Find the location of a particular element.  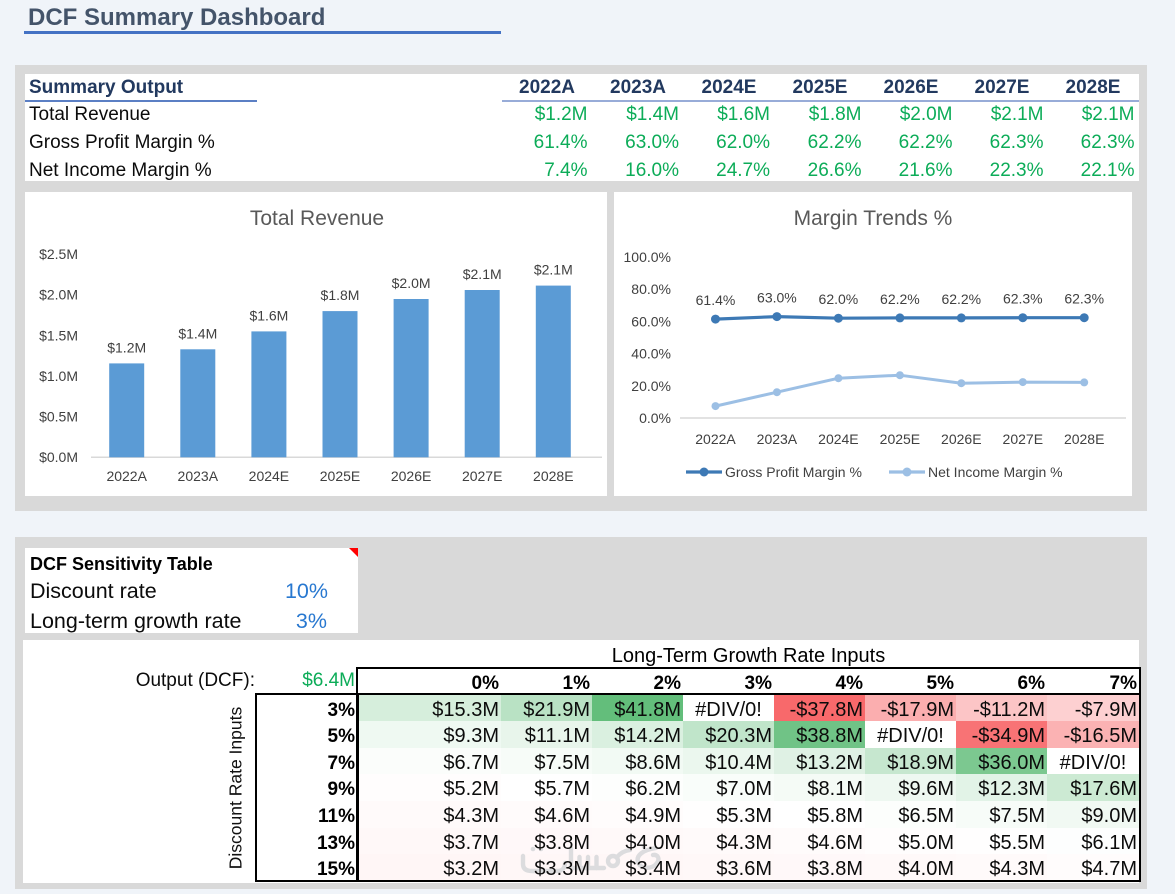

svg-text: $1.8M is located at coordinates (340, 295).